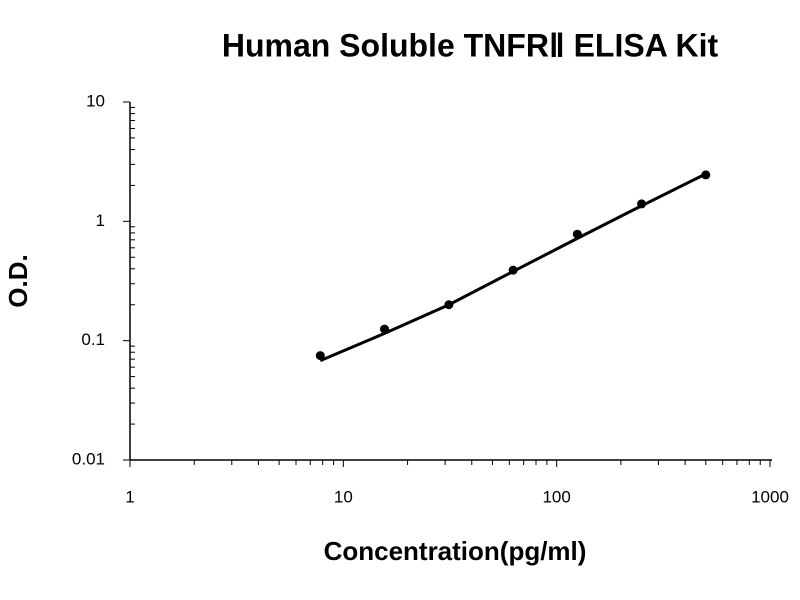 Image resolution: width=800 pixels, height=600 pixels. I want to click on x-axis-label: Concentration(pg/ml), so click(455, 551).